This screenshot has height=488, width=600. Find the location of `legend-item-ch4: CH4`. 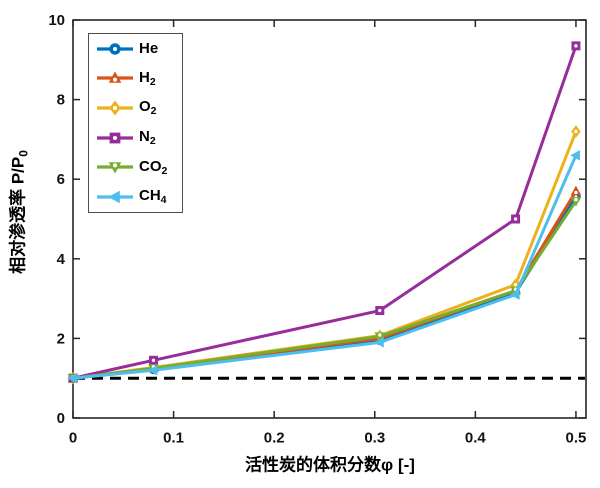

legend-item-ch4: CH4 is located at coordinates (135, 197).